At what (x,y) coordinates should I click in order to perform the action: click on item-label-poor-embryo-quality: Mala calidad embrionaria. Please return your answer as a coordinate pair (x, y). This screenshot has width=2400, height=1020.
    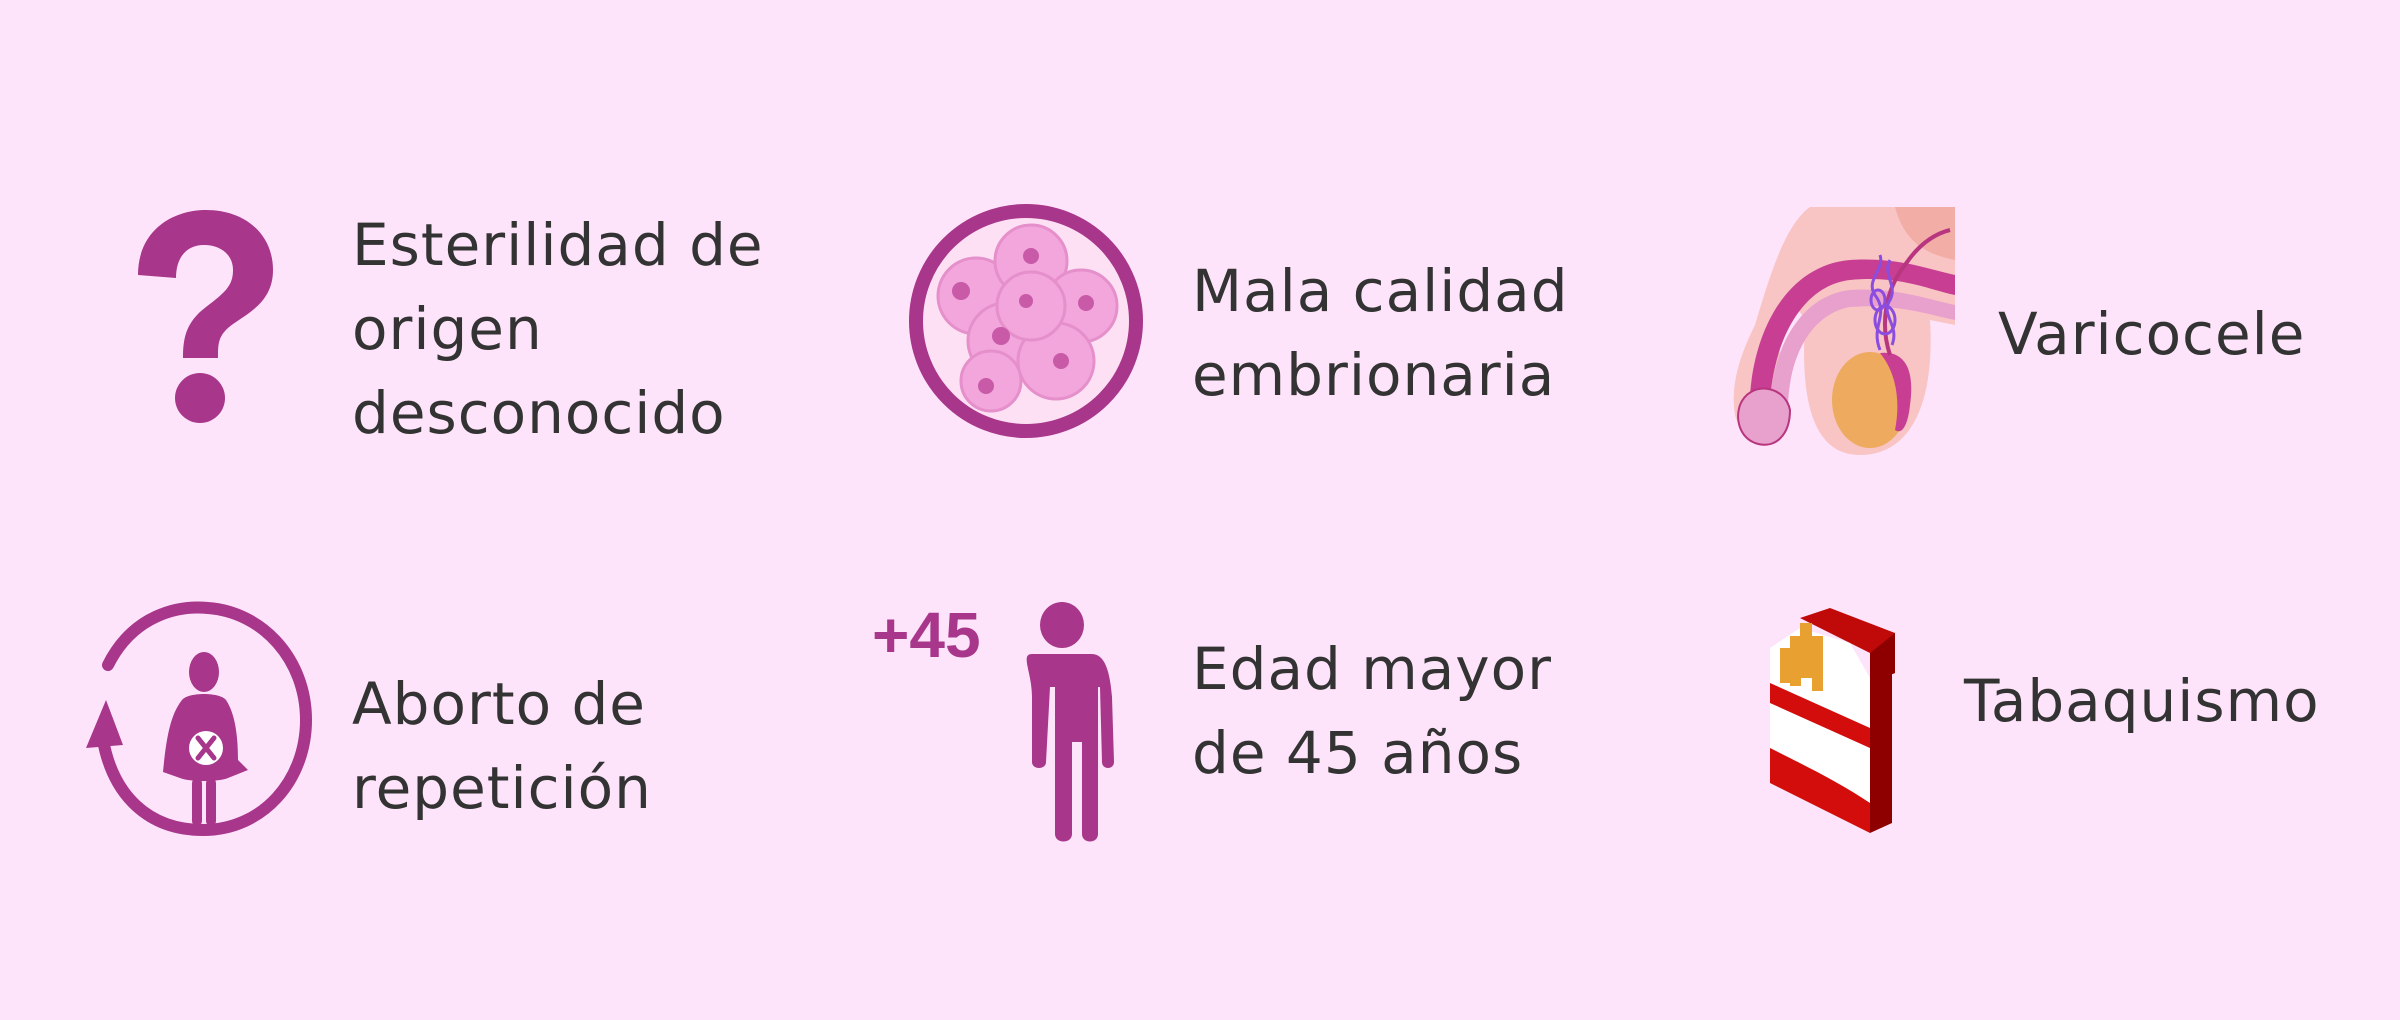
    Looking at the image, I should click on (1380, 333).